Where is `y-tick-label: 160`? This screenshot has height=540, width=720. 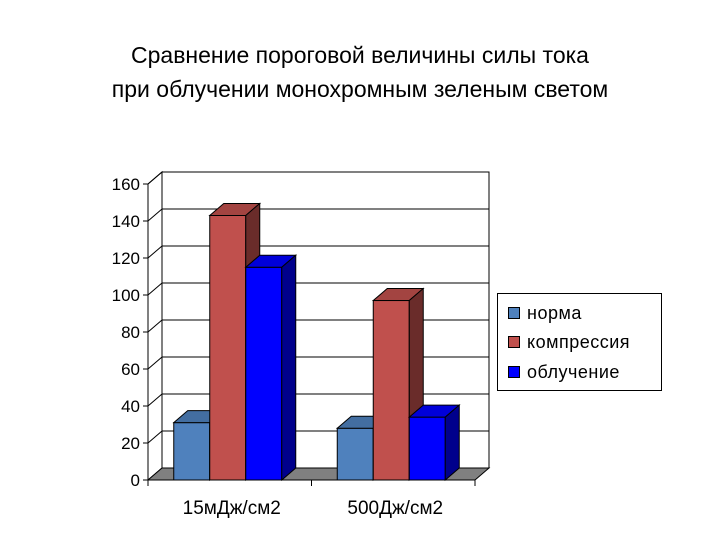 y-tick-label: 160 is located at coordinates (126, 184).